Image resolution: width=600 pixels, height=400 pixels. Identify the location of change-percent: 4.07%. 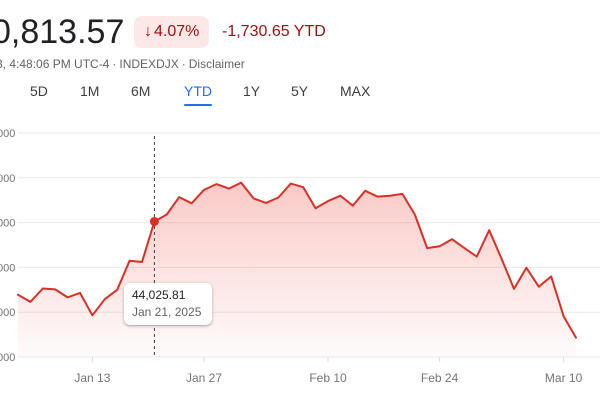
(177, 31).